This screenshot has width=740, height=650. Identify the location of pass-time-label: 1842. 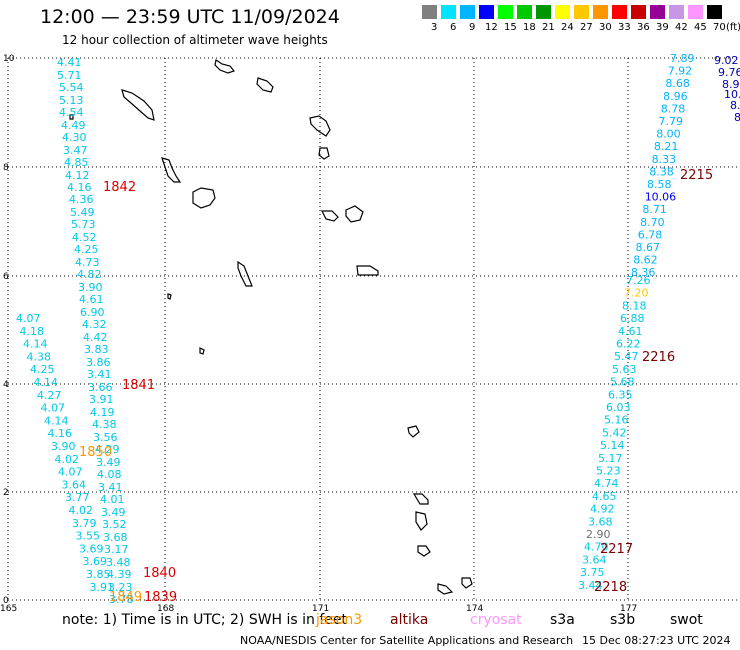
(119, 187).